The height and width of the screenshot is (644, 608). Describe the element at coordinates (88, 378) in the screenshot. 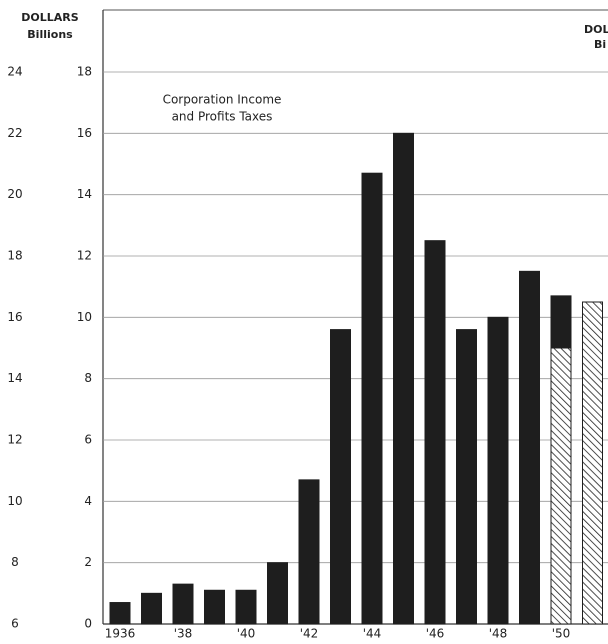

I see `y-tick-label: 8` at that location.